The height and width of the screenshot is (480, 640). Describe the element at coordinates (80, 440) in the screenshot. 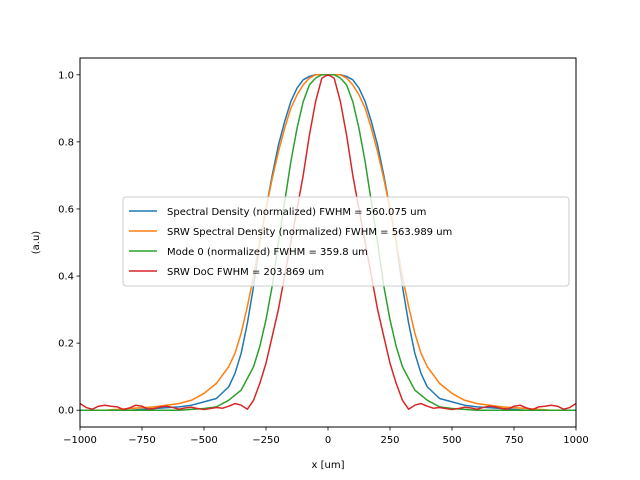

I see `x-tick-label: −1000` at that location.